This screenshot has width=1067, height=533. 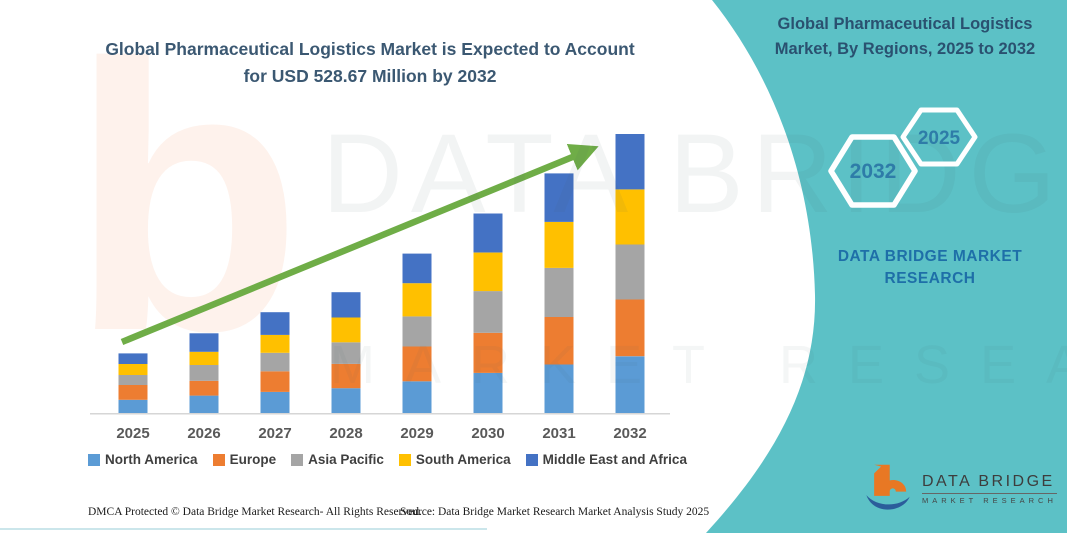 What do you see at coordinates (132, 433) in the screenshot?
I see `x-axis-tick-label: 2025` at bounding box center [132, 433].